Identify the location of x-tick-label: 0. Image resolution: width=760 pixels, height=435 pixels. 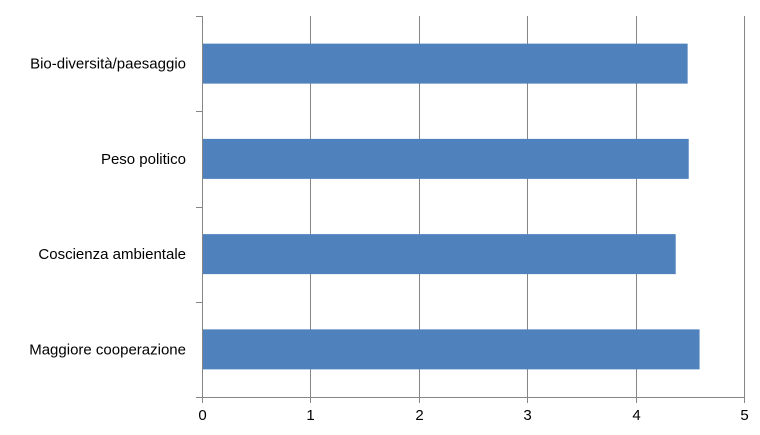
(202, 415).